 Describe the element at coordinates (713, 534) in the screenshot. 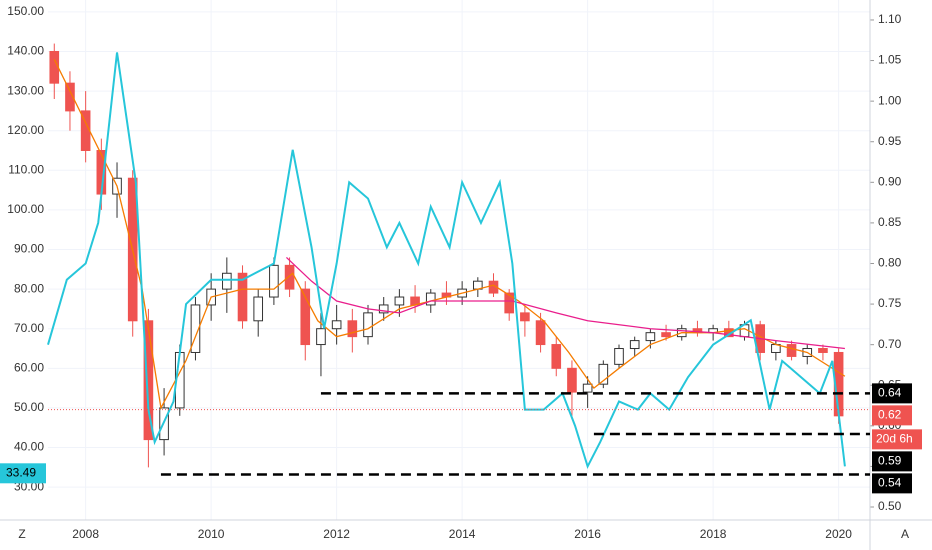

I see `x-tick-label: 2018` at that location.